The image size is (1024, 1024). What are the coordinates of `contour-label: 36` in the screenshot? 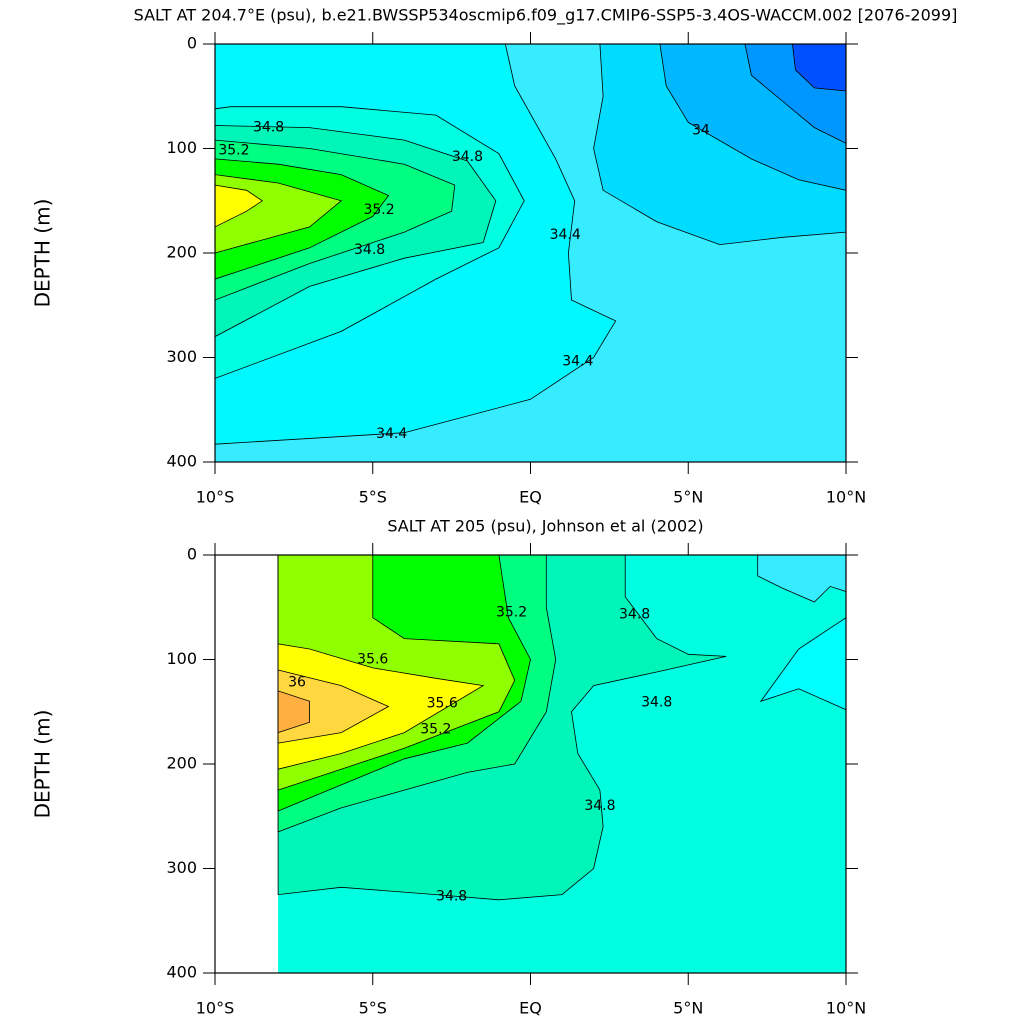 It's located at (297, 682).